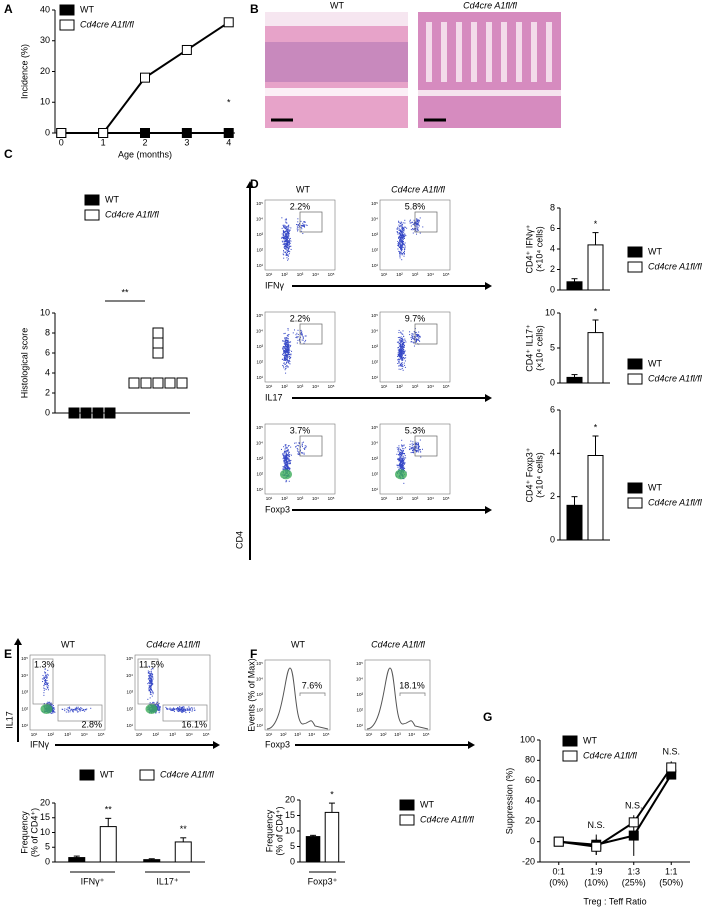  I want to click on y-axis-label: Frequency, so click(24, 832).